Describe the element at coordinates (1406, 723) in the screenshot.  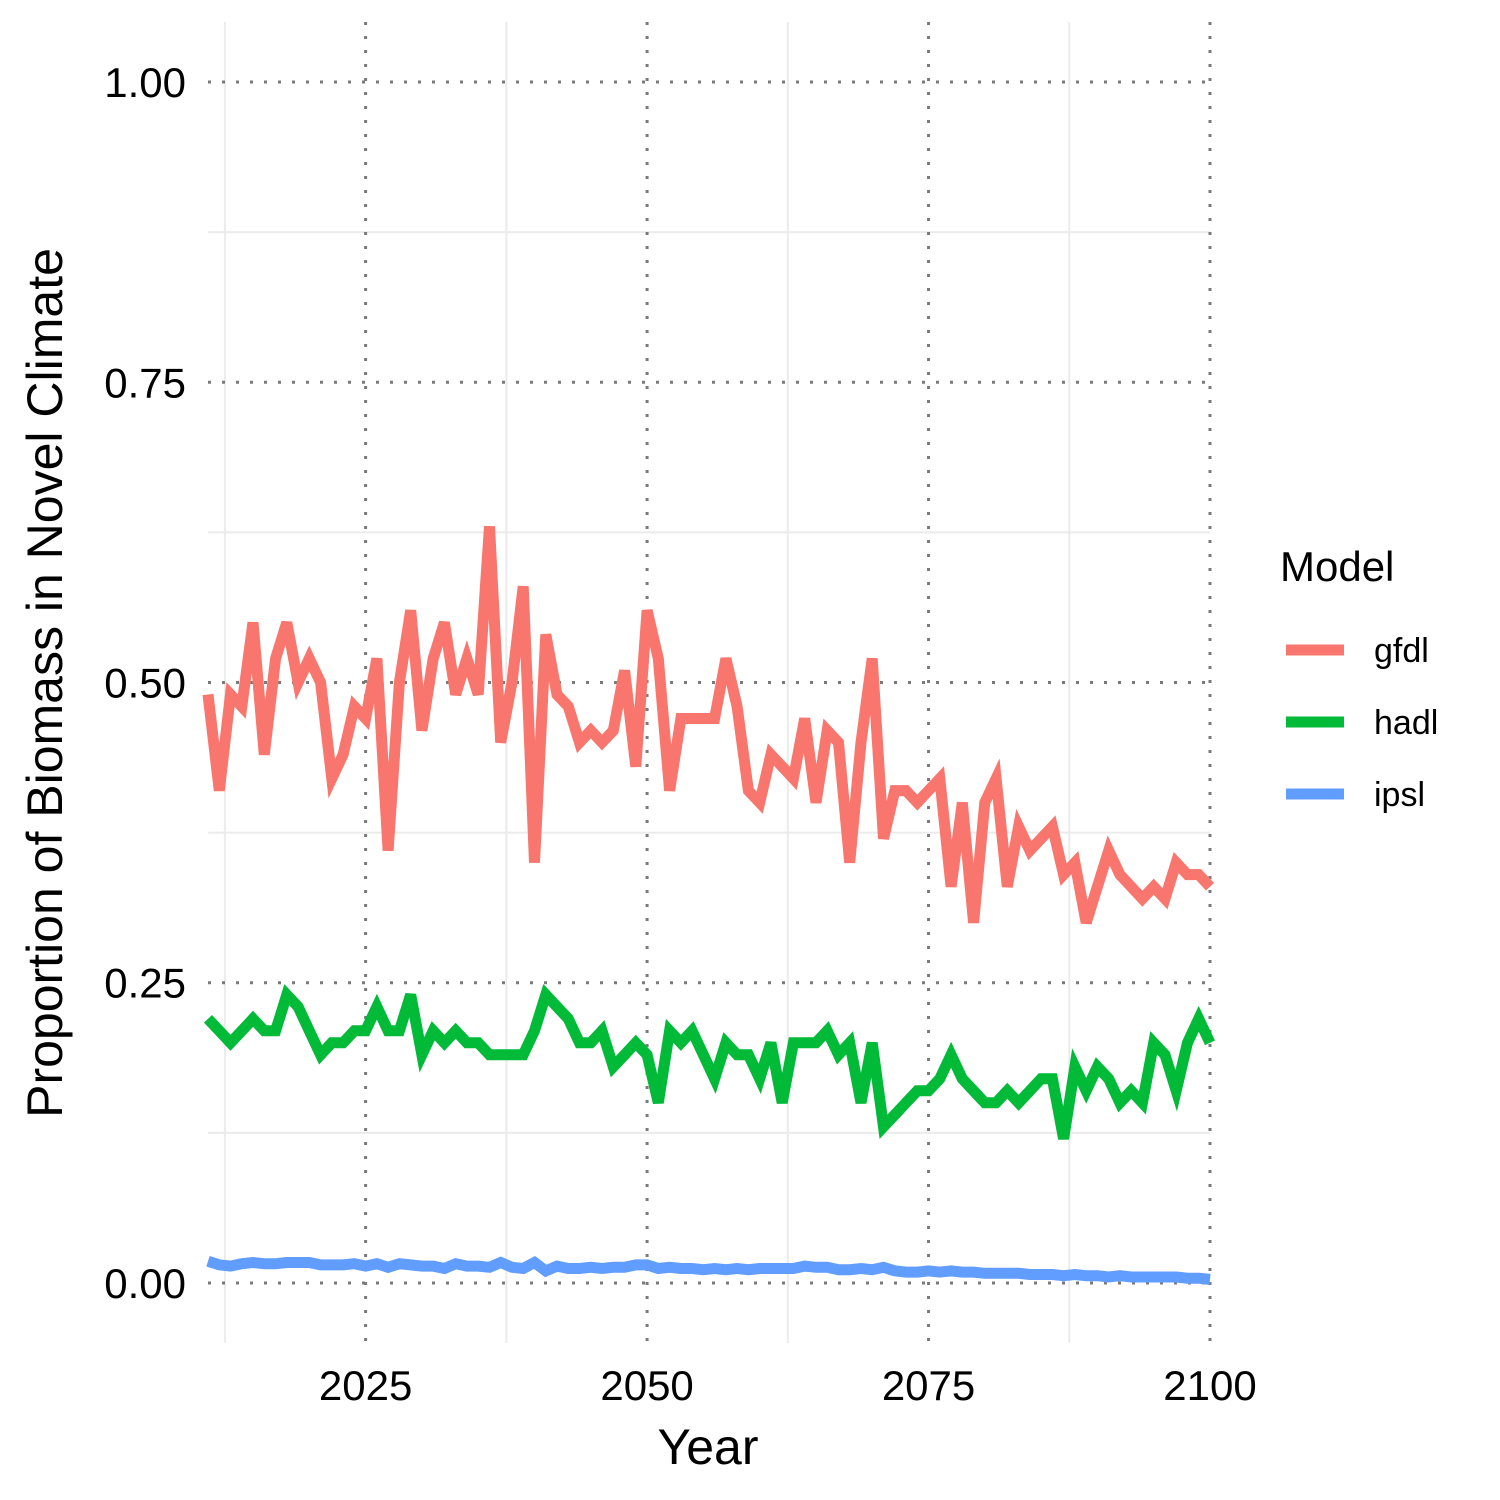
I see `legend-label-hadl: hadl` at that location.